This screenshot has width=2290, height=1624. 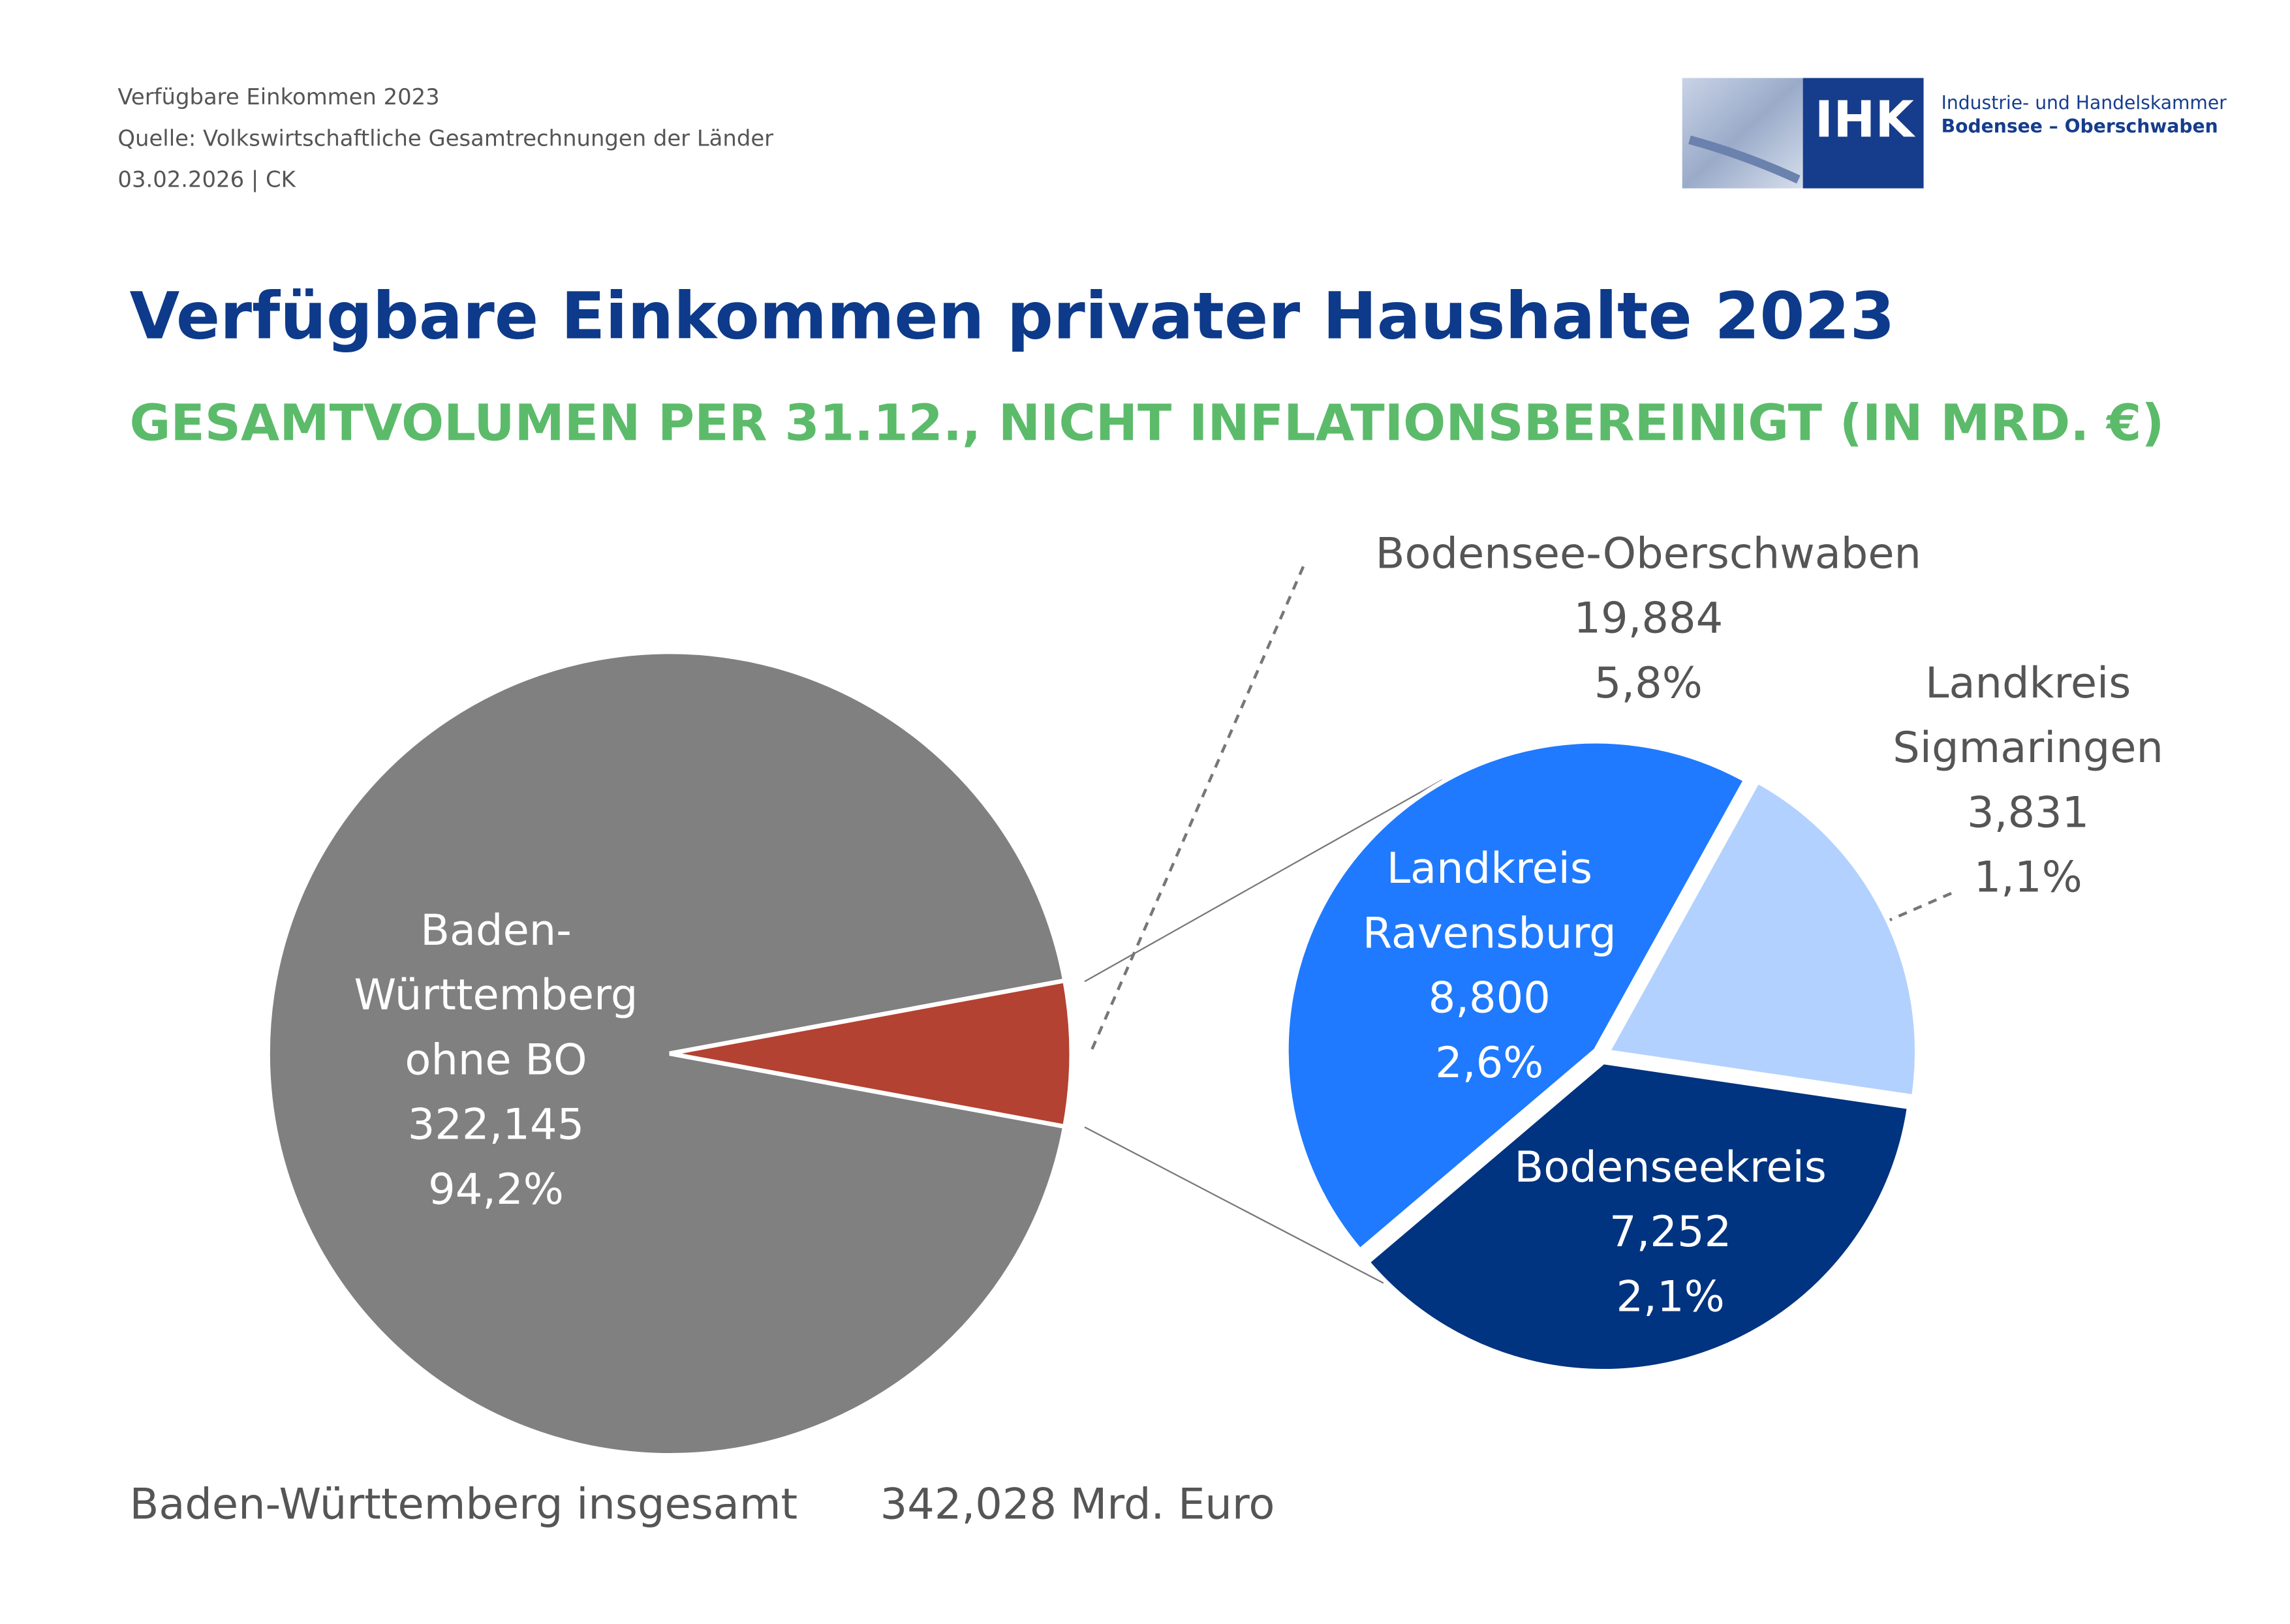 I want to click on logo-box, so click(x=1864, y=133).